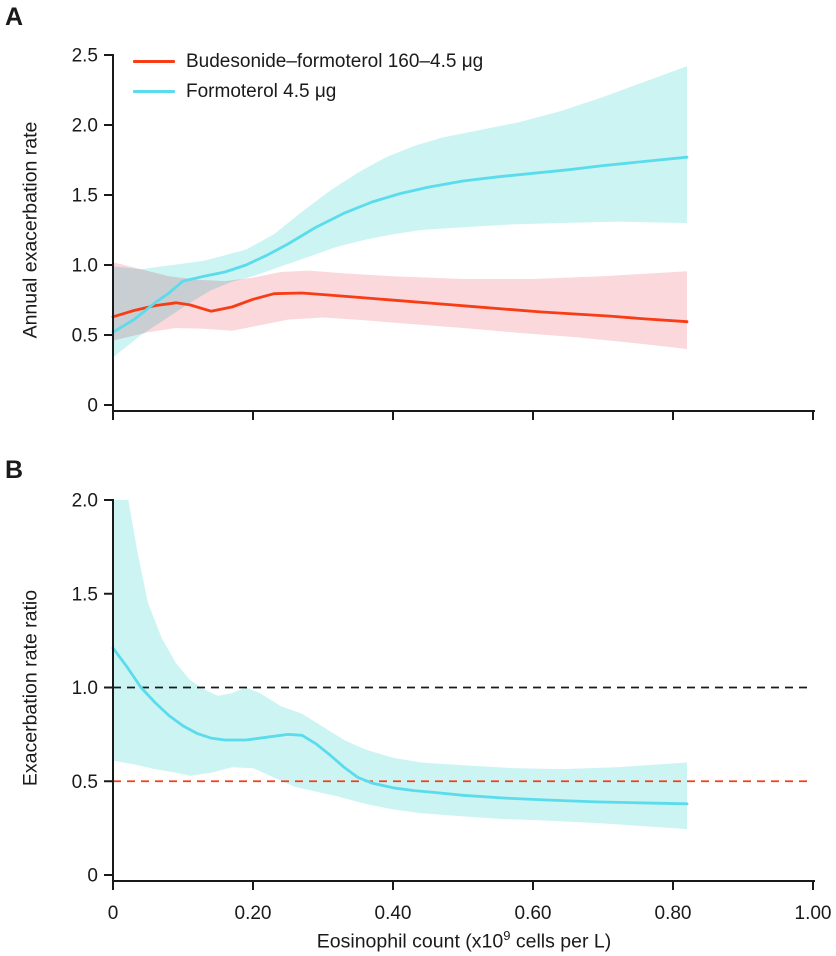  What do you see at coordinates (85, 266) in the screenshot?
I see `panel-a-y-tick-label: 1.0` at bounding box center [85, 266].